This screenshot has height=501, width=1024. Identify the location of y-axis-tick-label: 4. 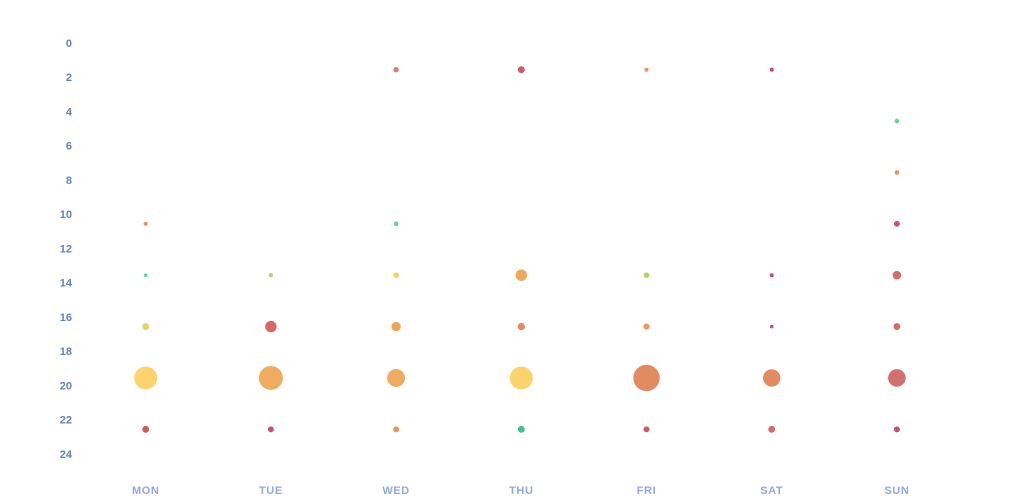
(69, 112).